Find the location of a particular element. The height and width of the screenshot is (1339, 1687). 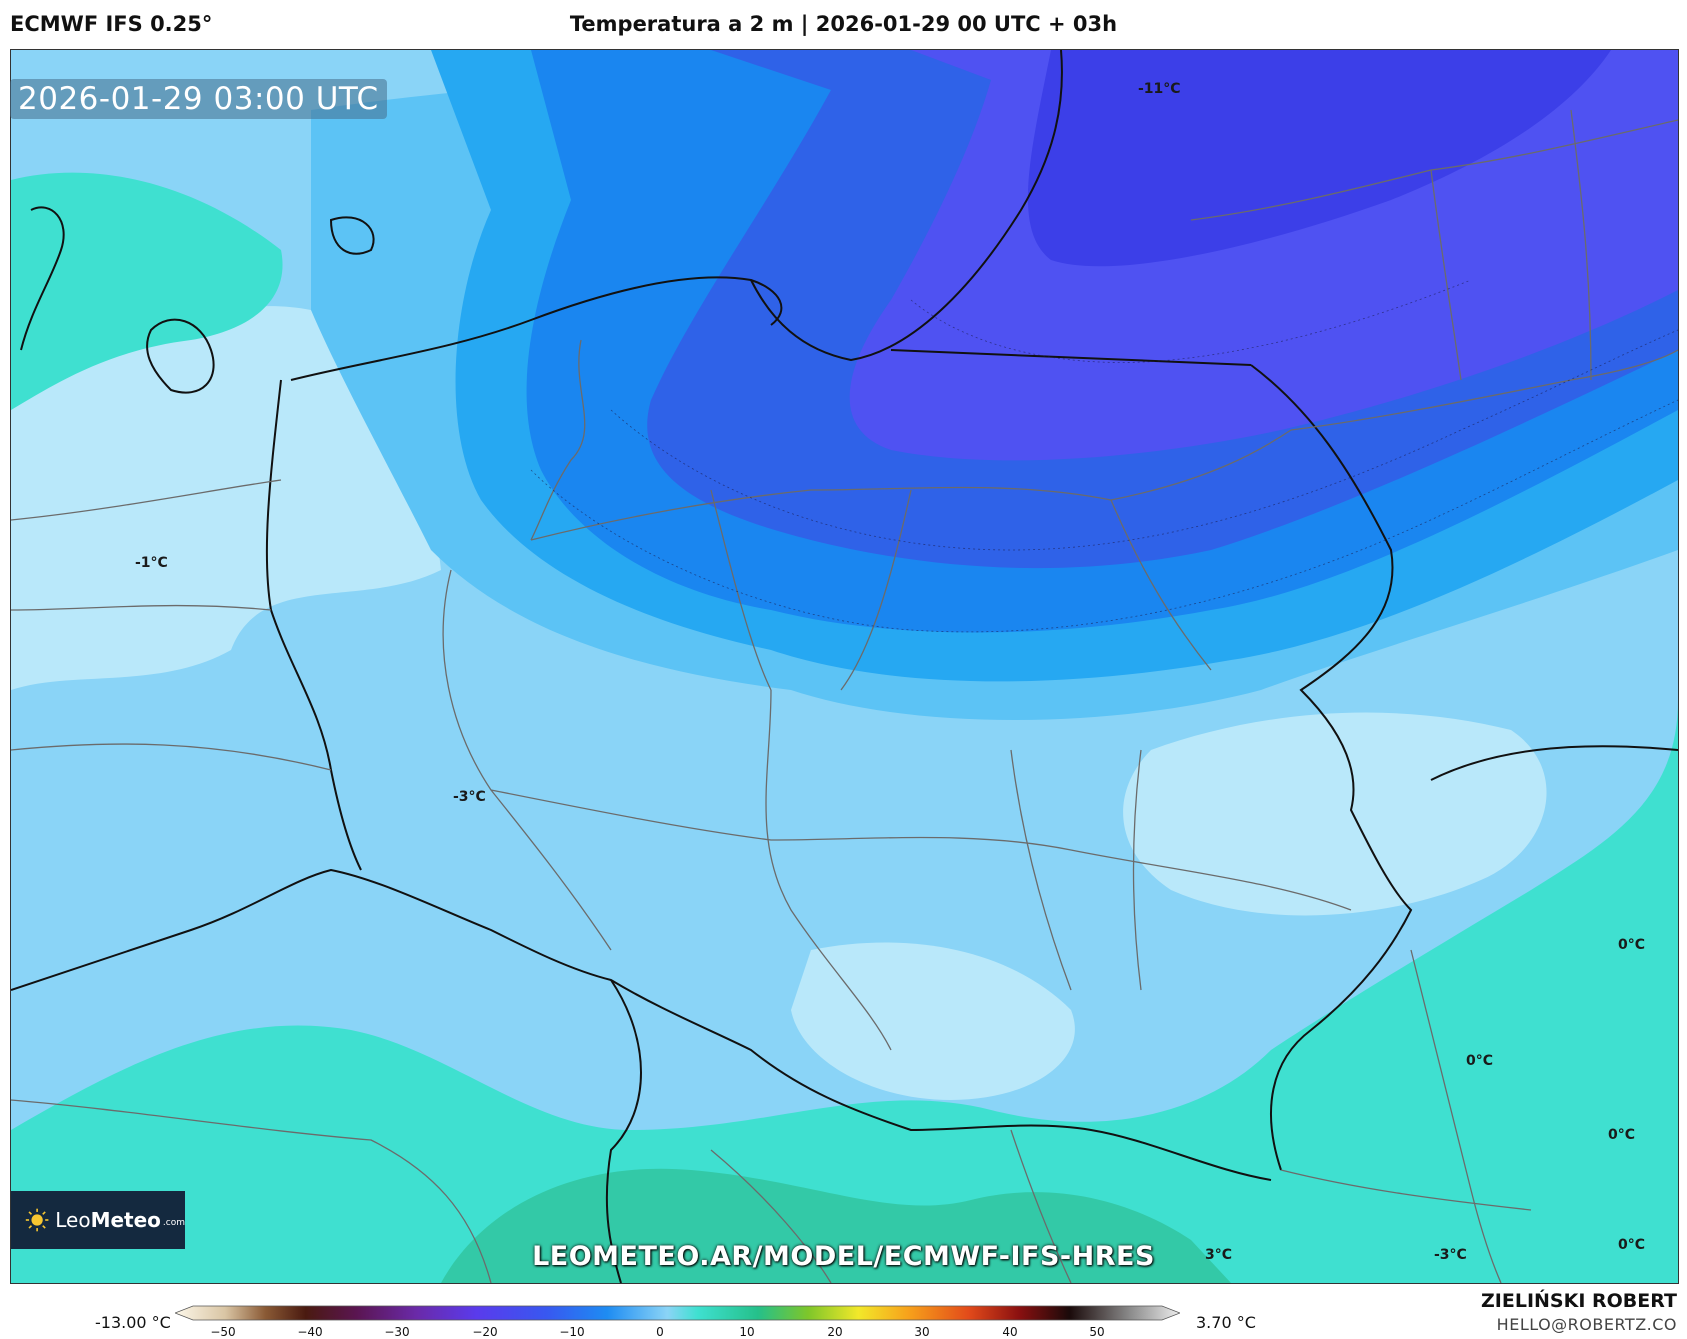

colorbar-tick: 0 is located at coordinates (660, 1332).